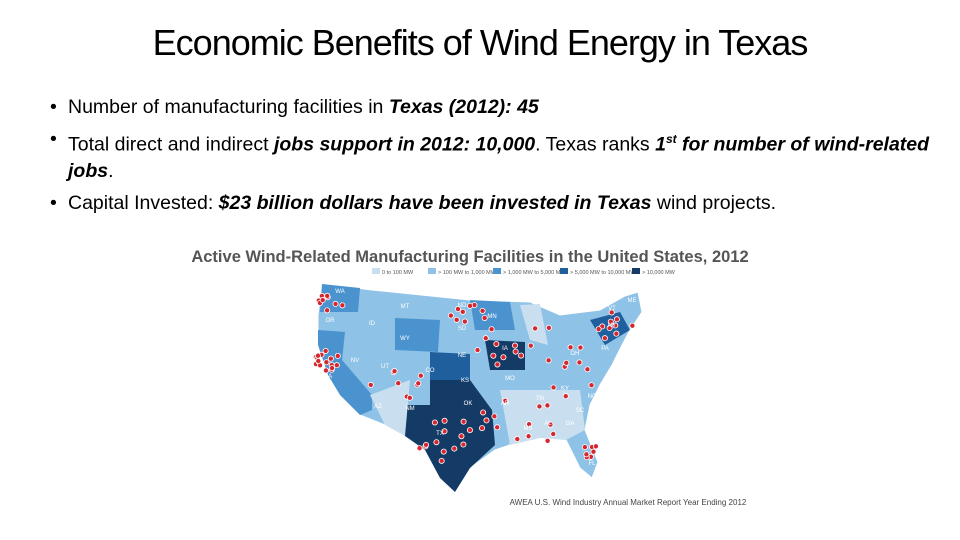  I want to click on state-label: ND, so click(462, 306).